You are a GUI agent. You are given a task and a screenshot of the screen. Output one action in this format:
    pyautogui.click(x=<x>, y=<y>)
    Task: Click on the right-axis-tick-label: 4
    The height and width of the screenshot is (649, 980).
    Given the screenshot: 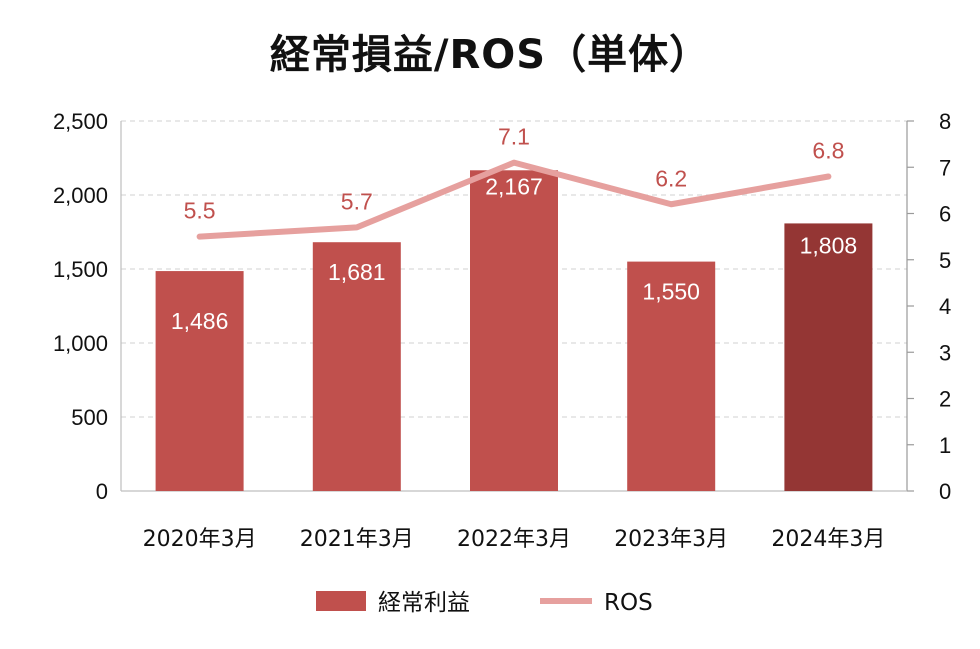 What is the action you would take?
    pyautogui.click(x=945, y=306)
    